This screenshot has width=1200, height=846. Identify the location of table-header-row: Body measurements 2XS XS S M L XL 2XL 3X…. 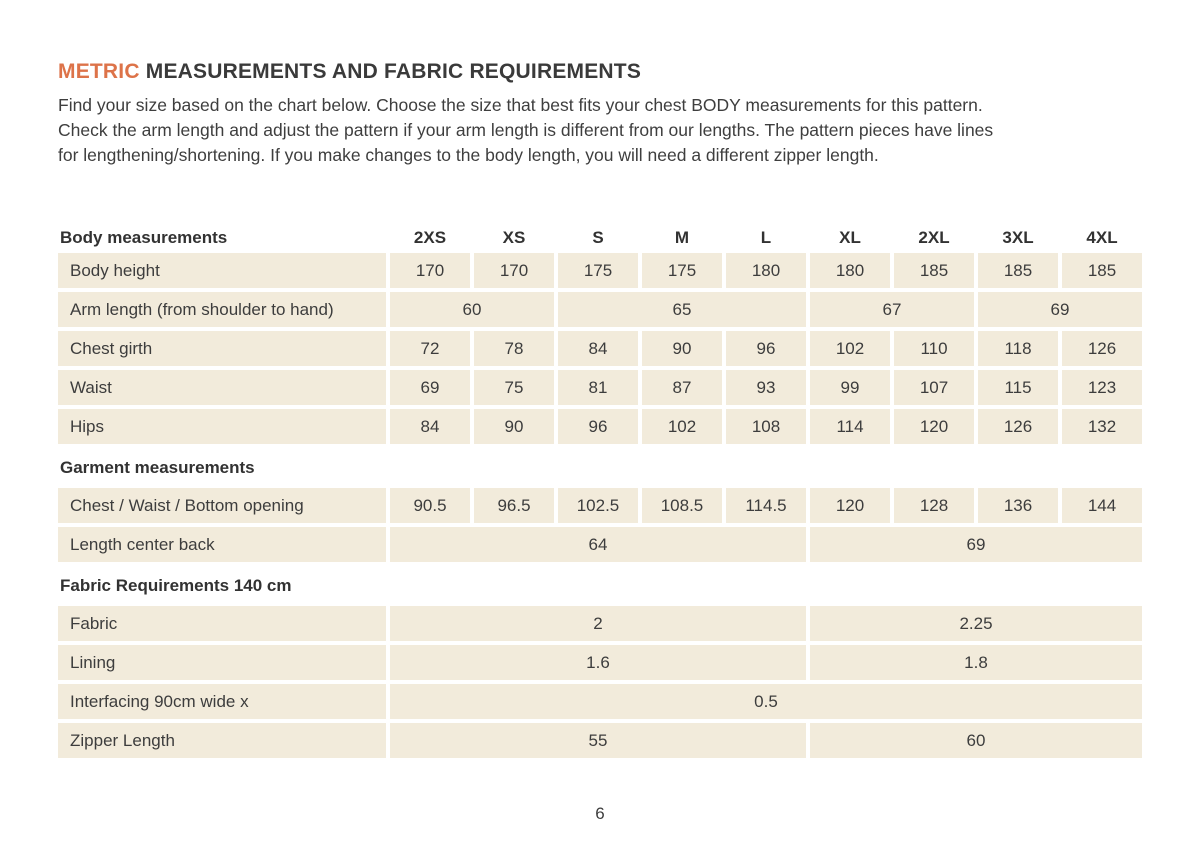
(600, 238).